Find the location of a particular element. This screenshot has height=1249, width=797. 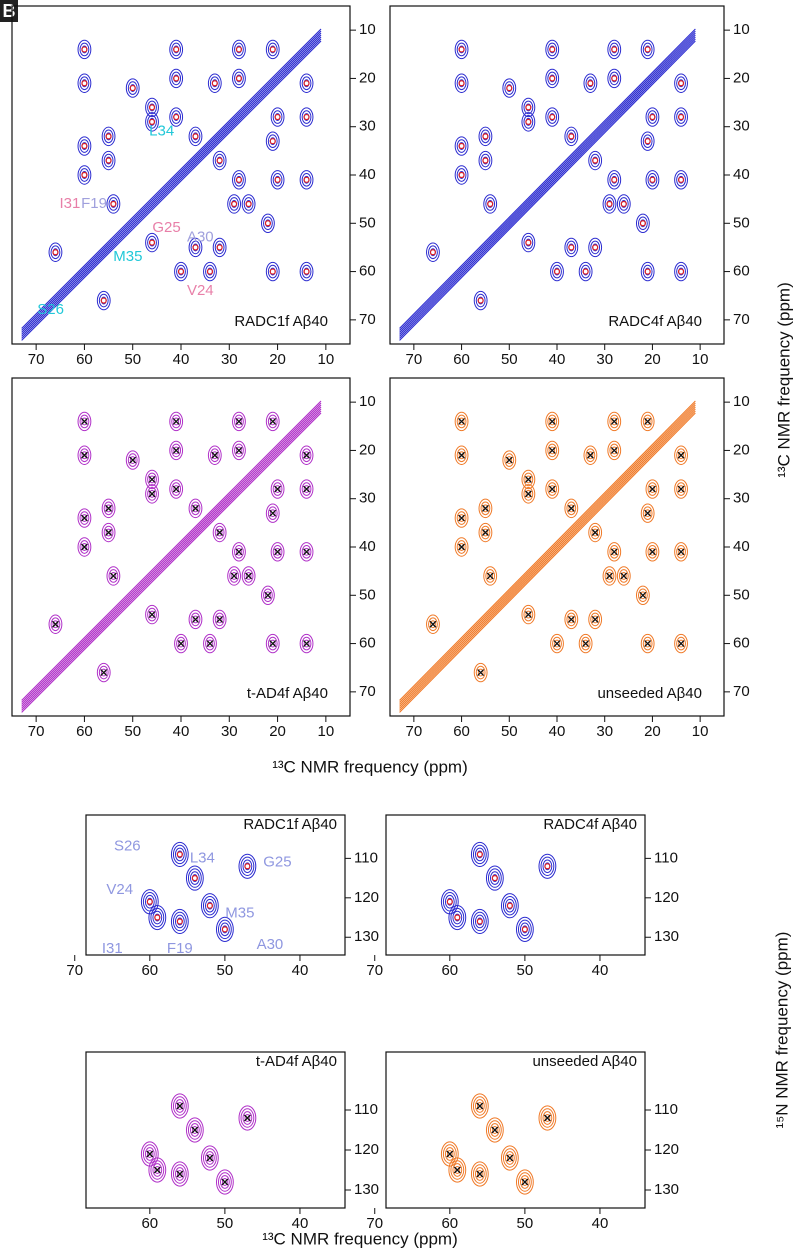

plot-area is located at coordinates (547, 556).